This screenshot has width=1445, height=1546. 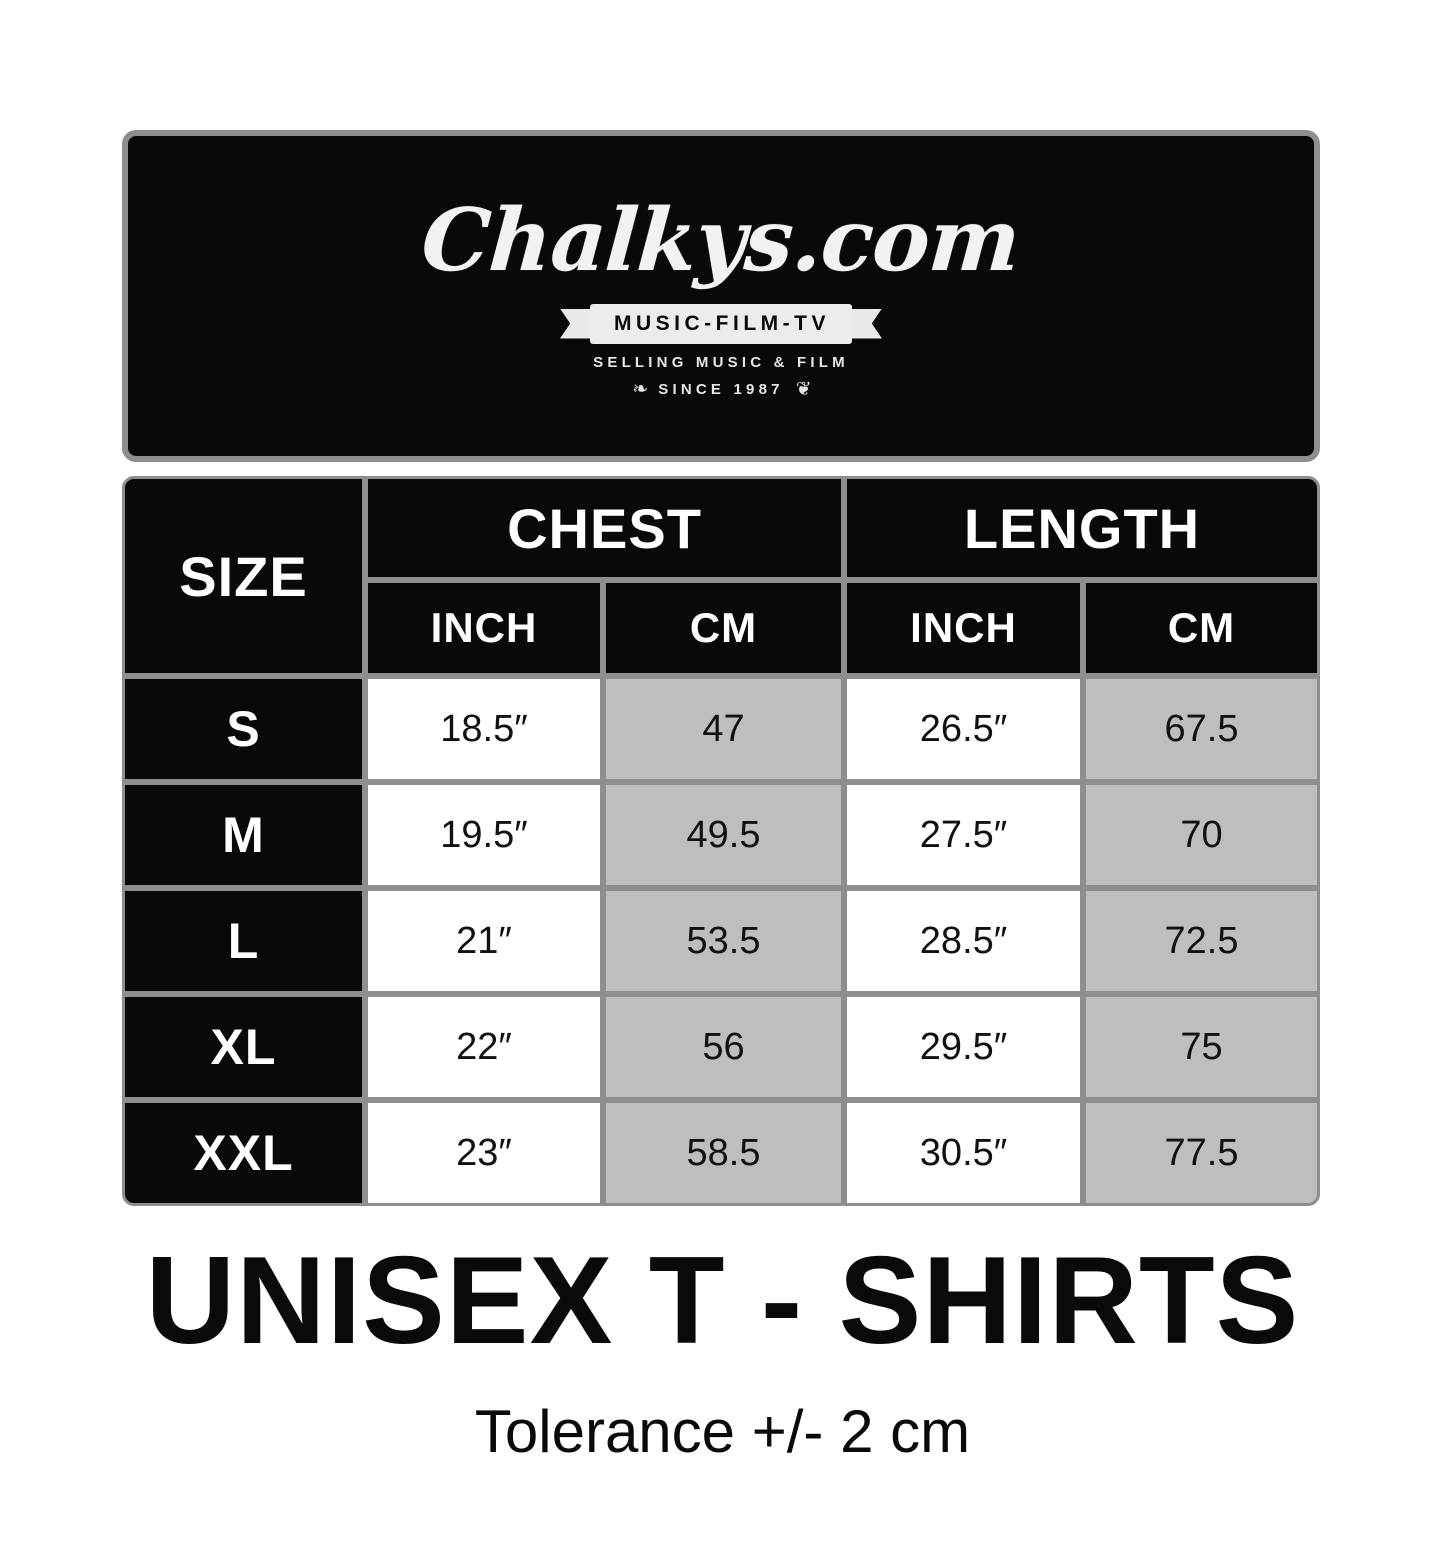 I want to click on cell-size: M, so click(x=243, y=835).